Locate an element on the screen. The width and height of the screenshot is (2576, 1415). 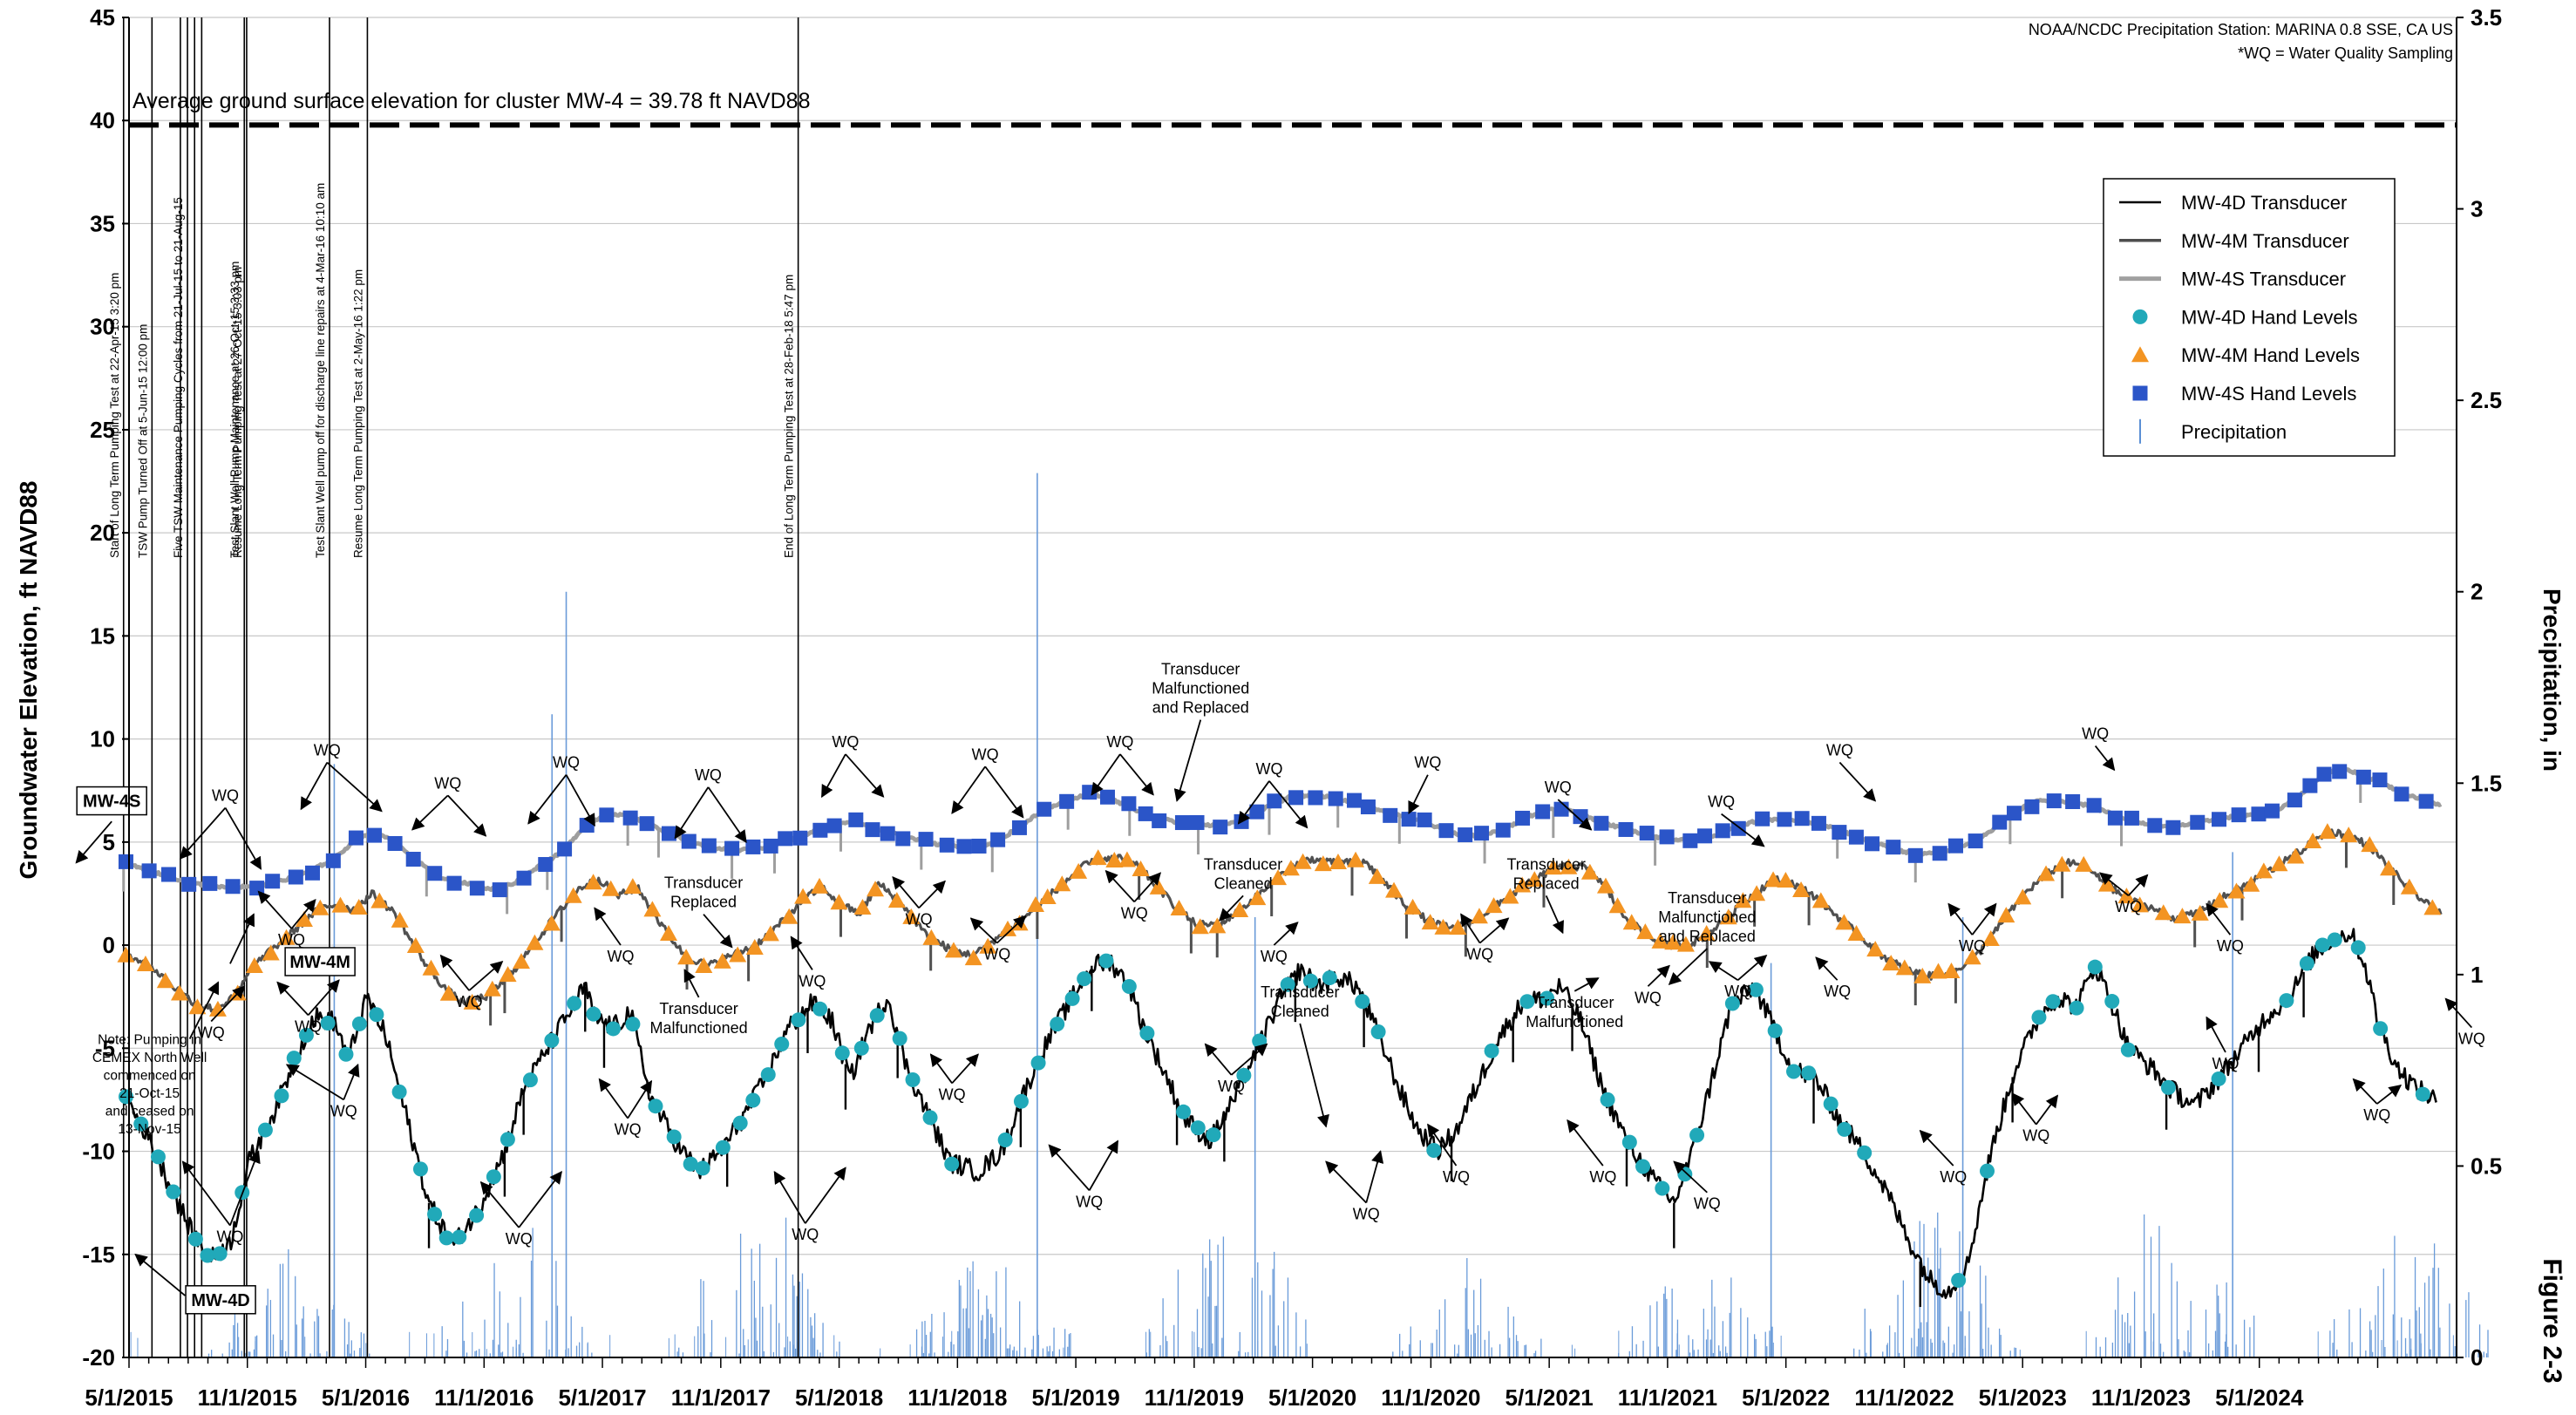
pumping-note-line: and ceased on is located at coordinates (150, 1112).